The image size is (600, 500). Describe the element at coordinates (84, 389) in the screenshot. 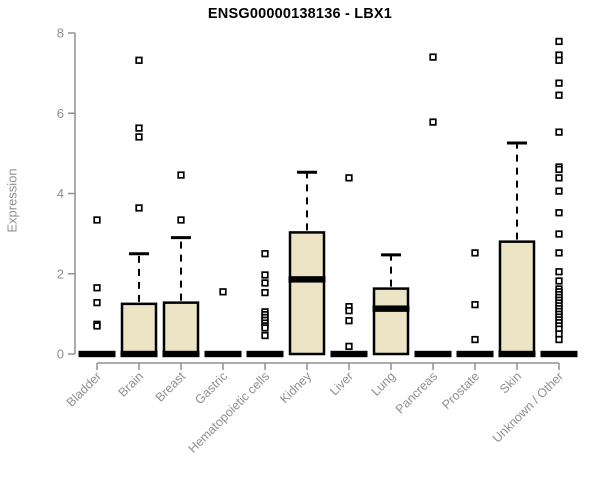

I see `x-tick-label-bladder: Bladder` at that location.